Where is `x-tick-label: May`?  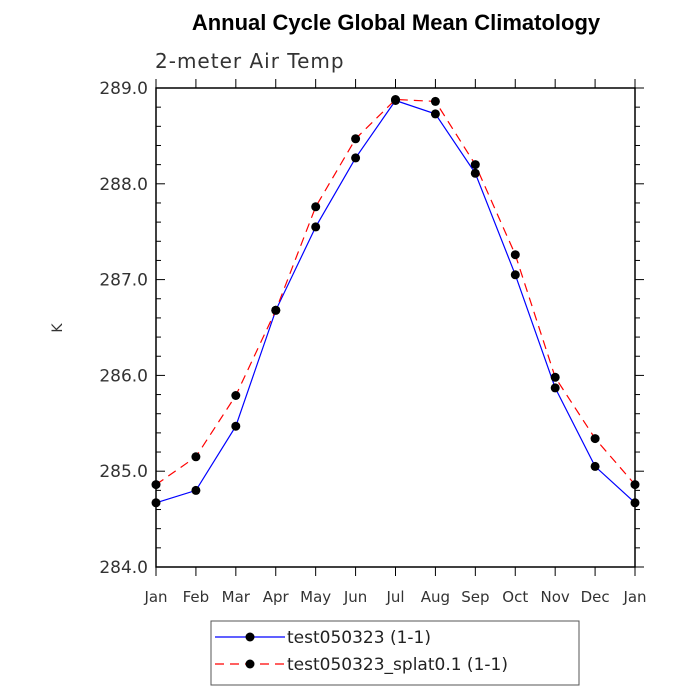 x-tick-label: May is located at coordinates (315, 597).